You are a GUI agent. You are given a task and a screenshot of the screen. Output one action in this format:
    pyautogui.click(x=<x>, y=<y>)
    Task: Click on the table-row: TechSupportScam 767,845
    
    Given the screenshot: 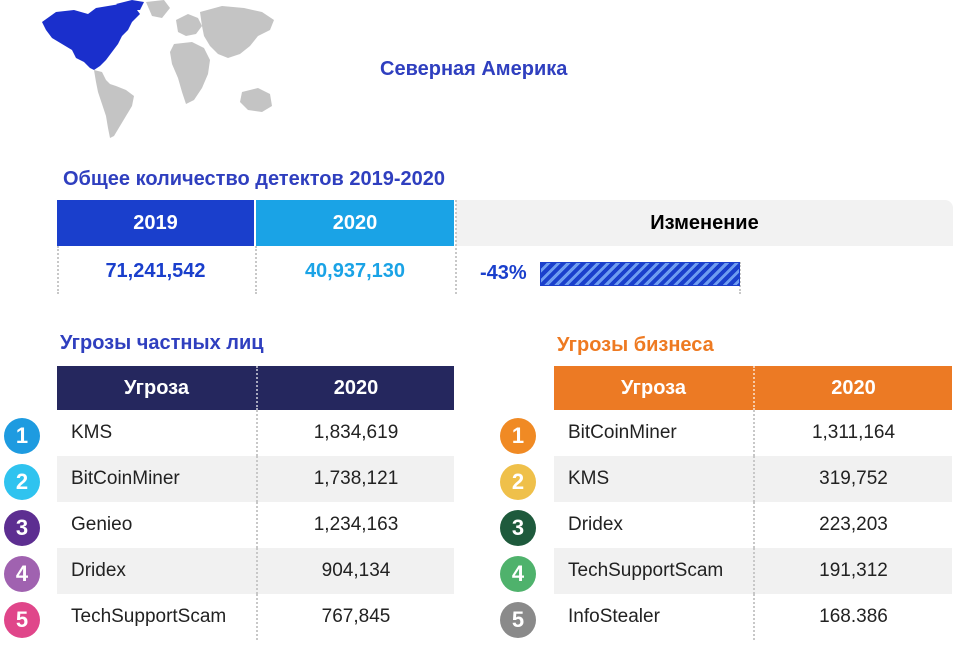 What is the action you would take?
    pyautogui.click(x=255, y=617)
    